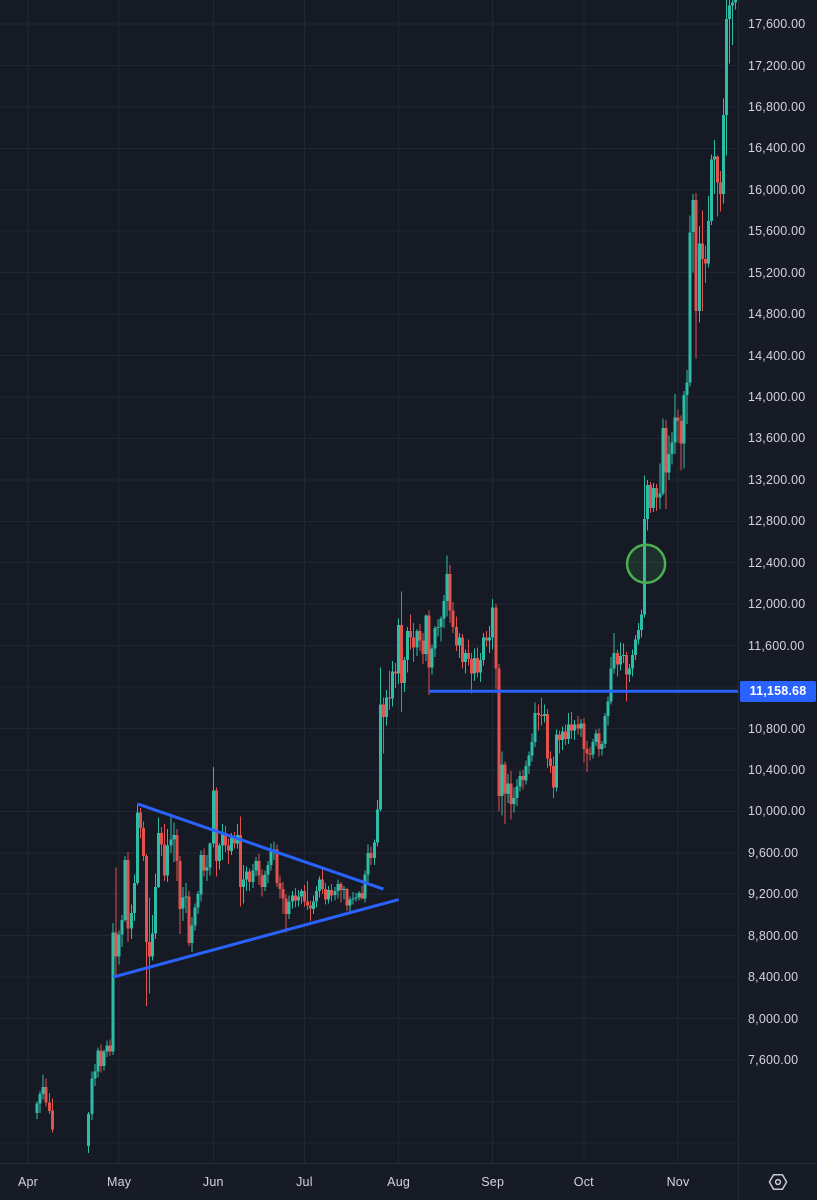 The image size is (817, 1200). What do you see at coordinates (493, 1182) in the screenshot?
I see `month-label: Sep` at bounding box center [493, 1182].